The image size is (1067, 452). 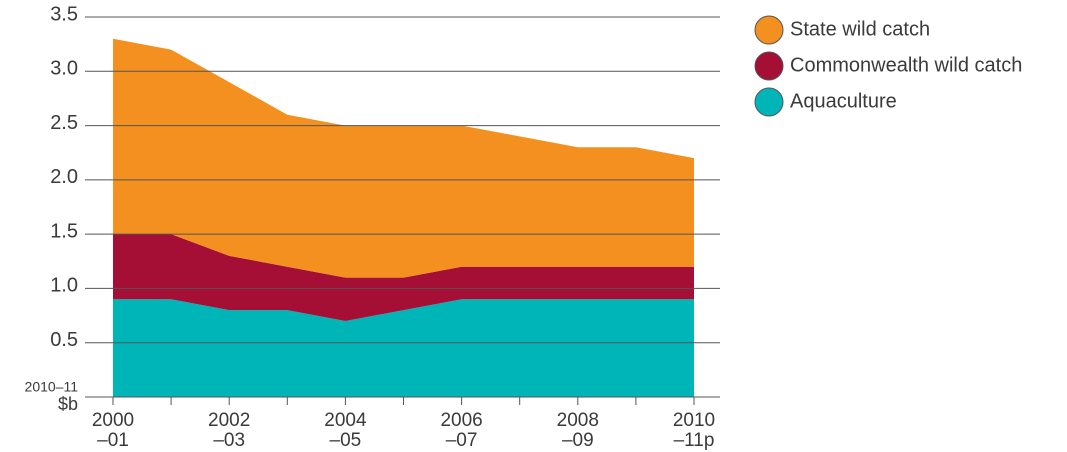 I want to click on y-tick-label: 1.5, so click(x=64, y=231).